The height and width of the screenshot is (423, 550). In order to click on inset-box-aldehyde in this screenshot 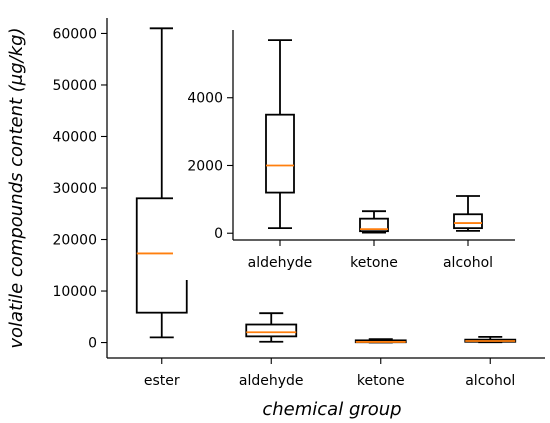, I will do `click(280, 153)`.